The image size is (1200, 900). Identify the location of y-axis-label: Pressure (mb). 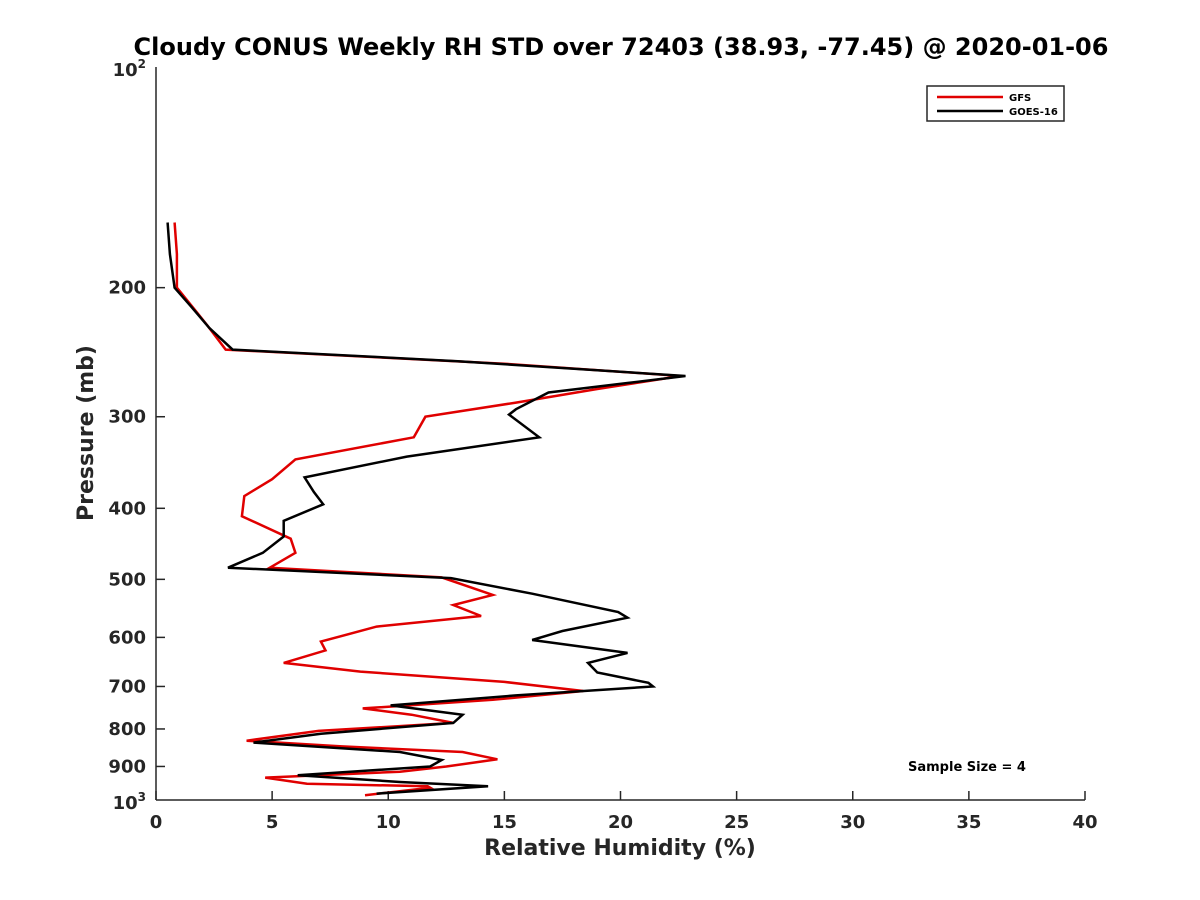
(86, 433).